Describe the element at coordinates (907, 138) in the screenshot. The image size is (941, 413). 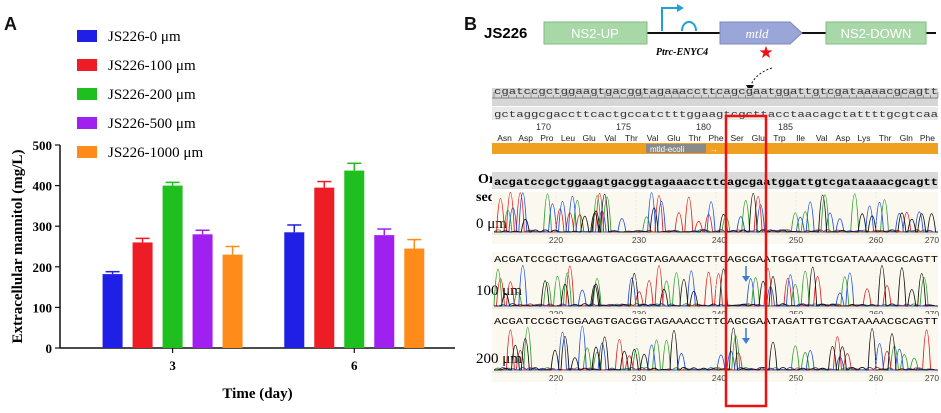
I see `amino-acid: Gln` at that location.